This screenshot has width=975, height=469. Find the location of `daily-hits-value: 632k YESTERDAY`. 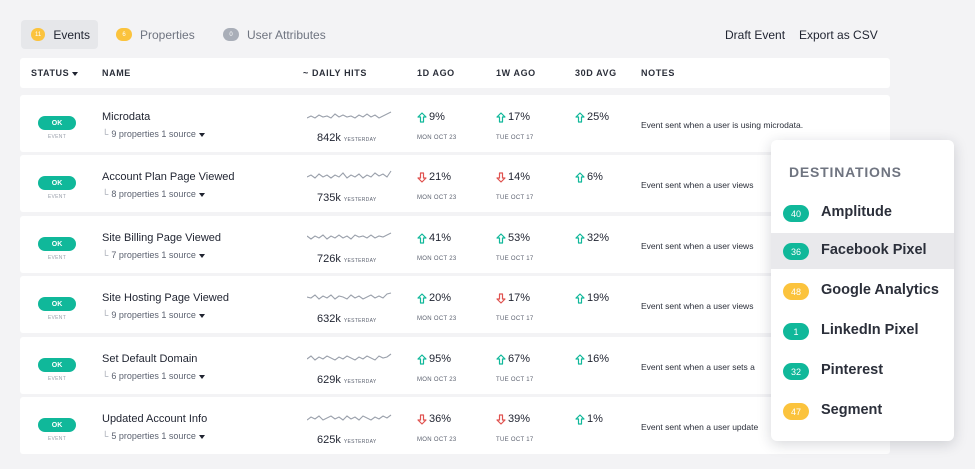

daily-hits-value: 632k YESTERDAY is located at coordinates (346, 319).